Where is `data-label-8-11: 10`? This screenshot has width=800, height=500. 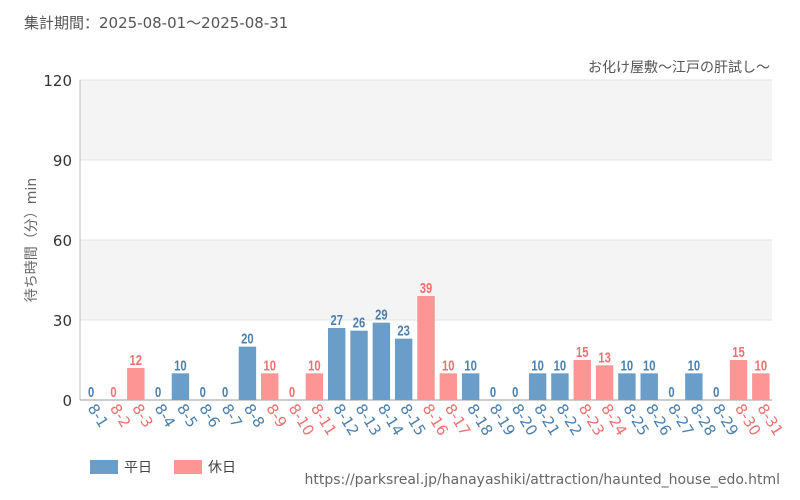
data-label-8-11: 10 is located at coordinates (314, 365).